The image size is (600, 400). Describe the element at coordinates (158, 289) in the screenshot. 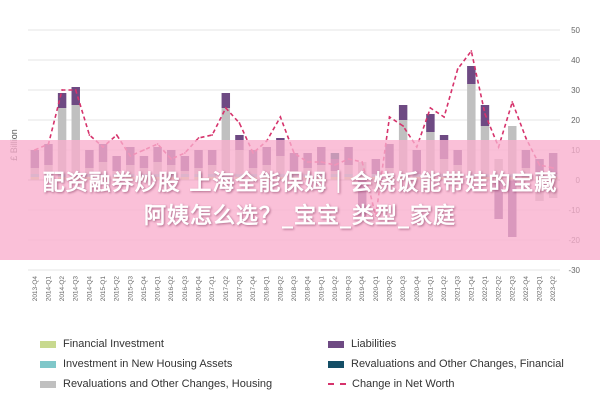

I see `x-tick-label: 2016-Q1` at that location.